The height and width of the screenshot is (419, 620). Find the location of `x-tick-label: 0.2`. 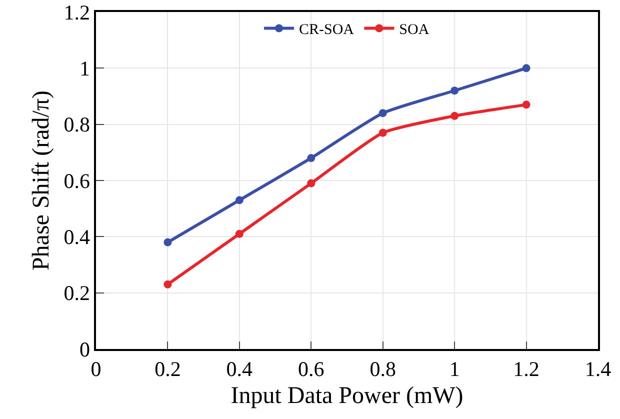

x-tick-label: 0.2 is located at coordinates (167, 368).